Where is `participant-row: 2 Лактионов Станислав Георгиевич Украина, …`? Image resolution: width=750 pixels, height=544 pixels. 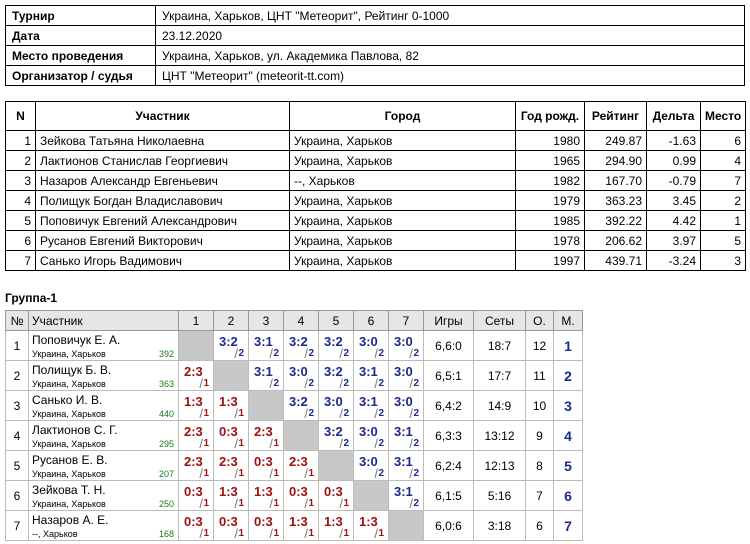
participant-row: 2 Лактионов Станислав Георгиевич Украина, … is located at coordinates (375, 160).